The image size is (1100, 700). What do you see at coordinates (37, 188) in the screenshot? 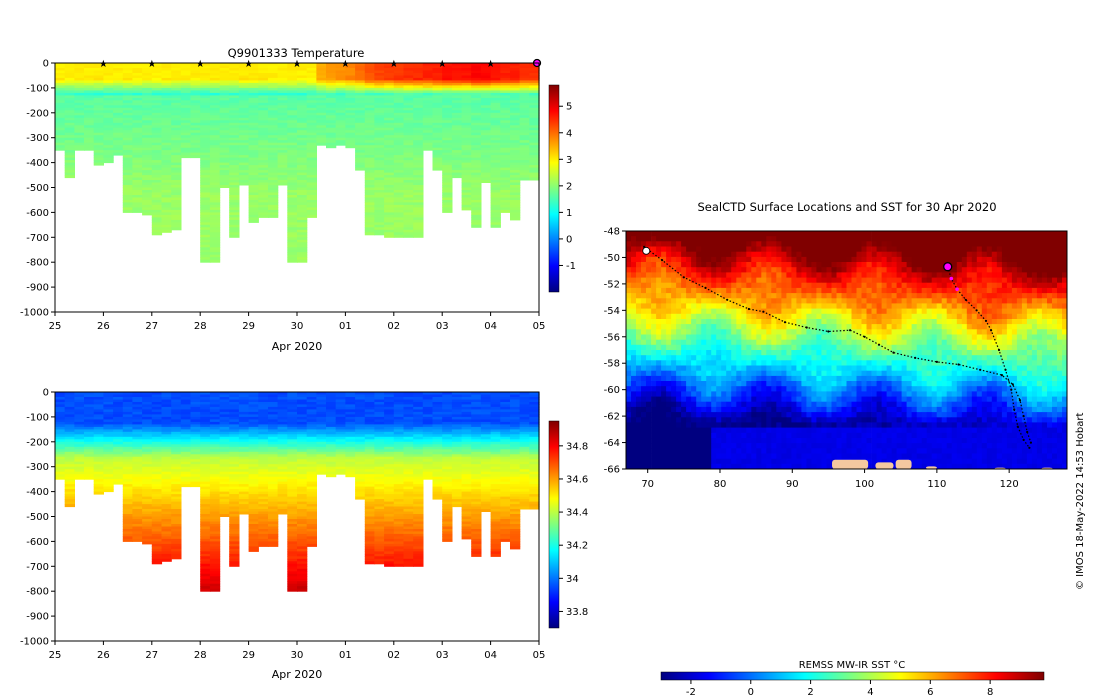
I see `y-tick-label: -500` at bounding box center [37, 188].